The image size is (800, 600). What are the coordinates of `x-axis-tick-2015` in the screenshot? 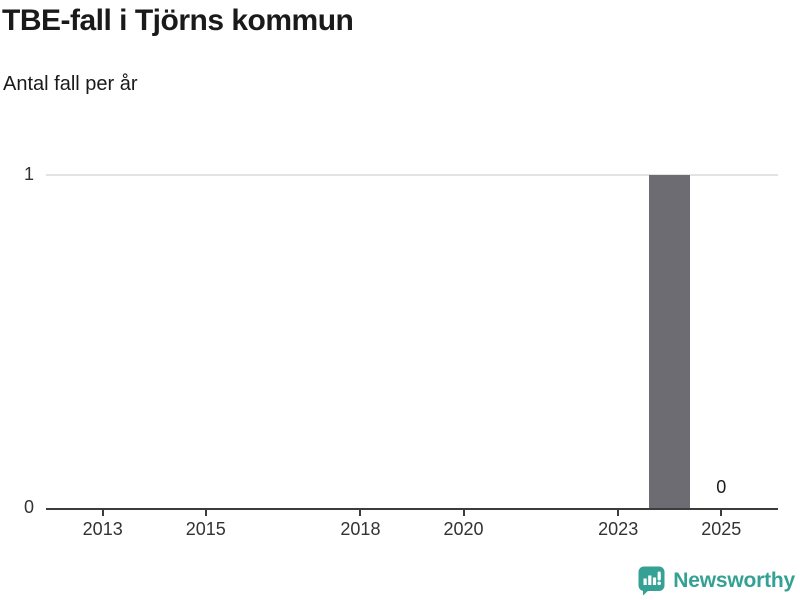 It's located at (205, 513).